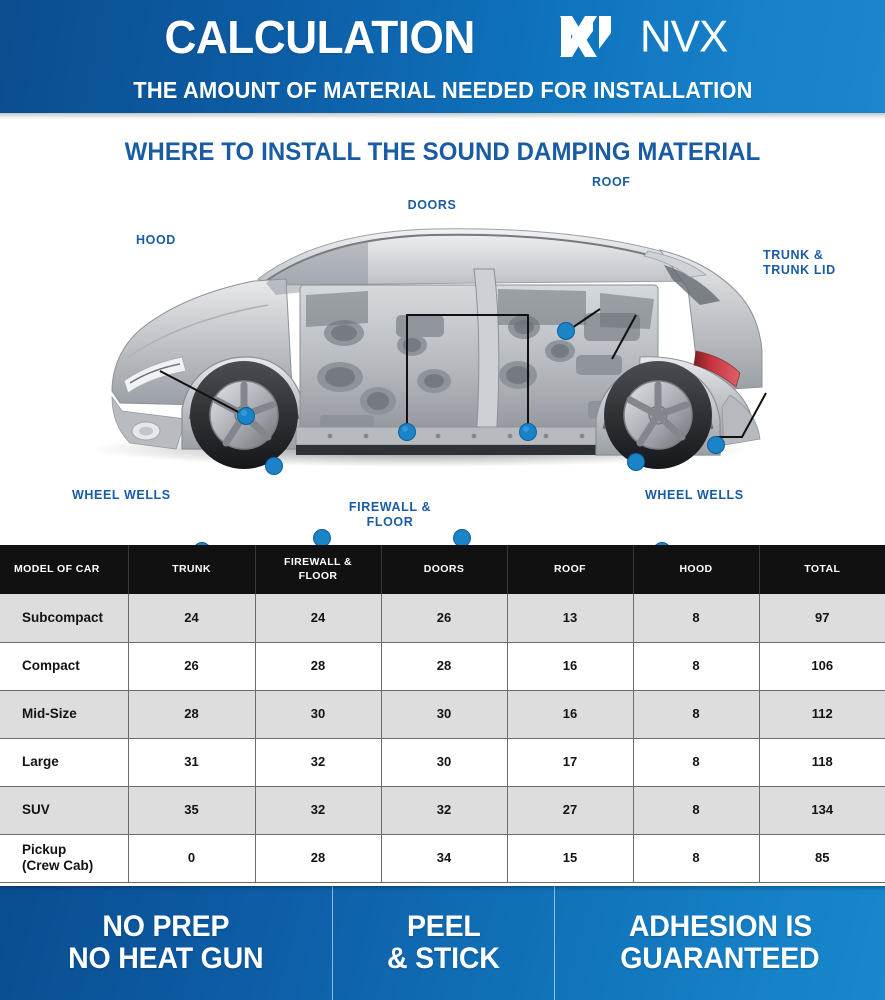 This screenshot has width=885, height=1000. Describe the element at coordinates (166, 958) in the screenshot. I see `footer-no-prep-line2: NO HEAT GUN` at that location.